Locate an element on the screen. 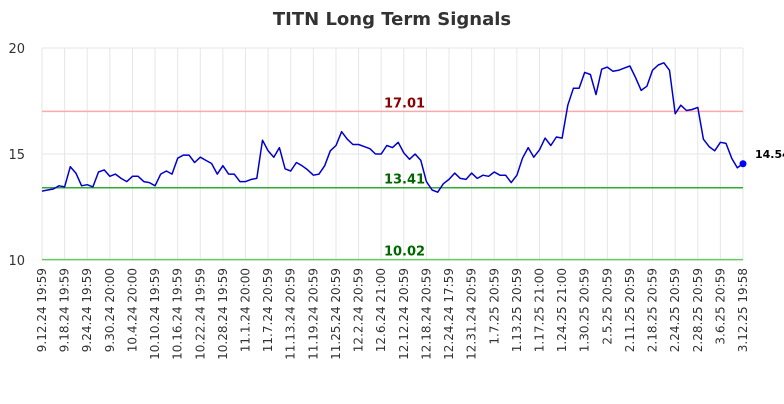 The height and width of the screenshot is (404, 784). x-tick-label: 1.30.25 20:59 is located at coordinates (585, 310).